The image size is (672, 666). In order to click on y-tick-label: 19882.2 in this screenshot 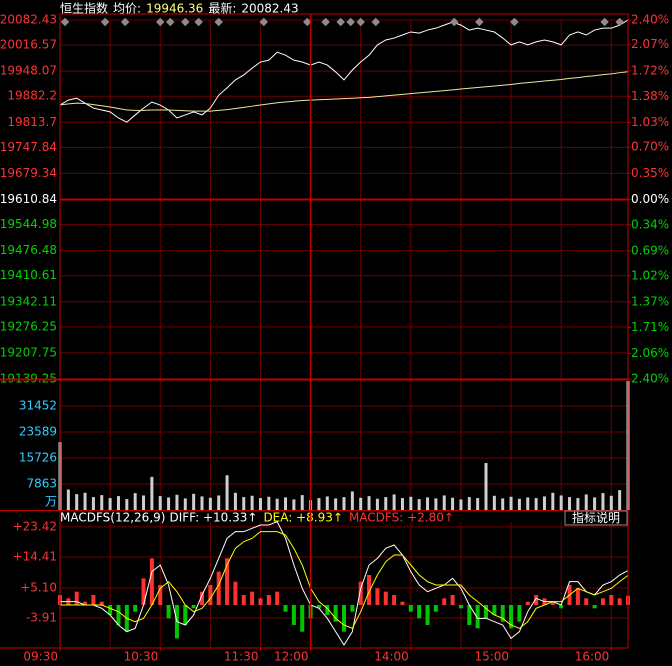, I will do `click(32, 96)`.